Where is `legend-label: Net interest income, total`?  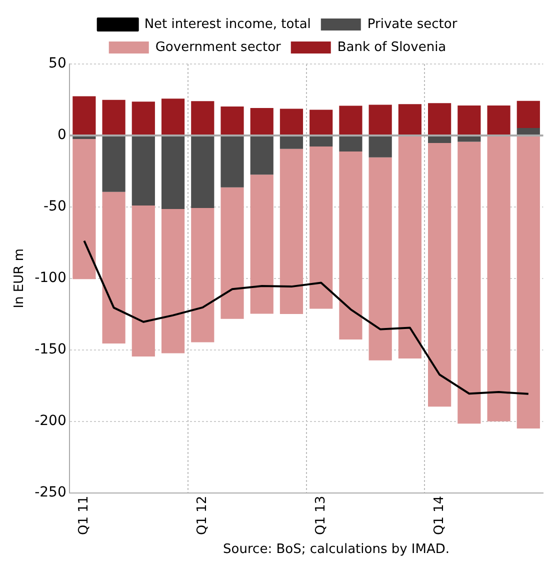 legend-label: Net interest income, total is located at coordinates (227, 24).